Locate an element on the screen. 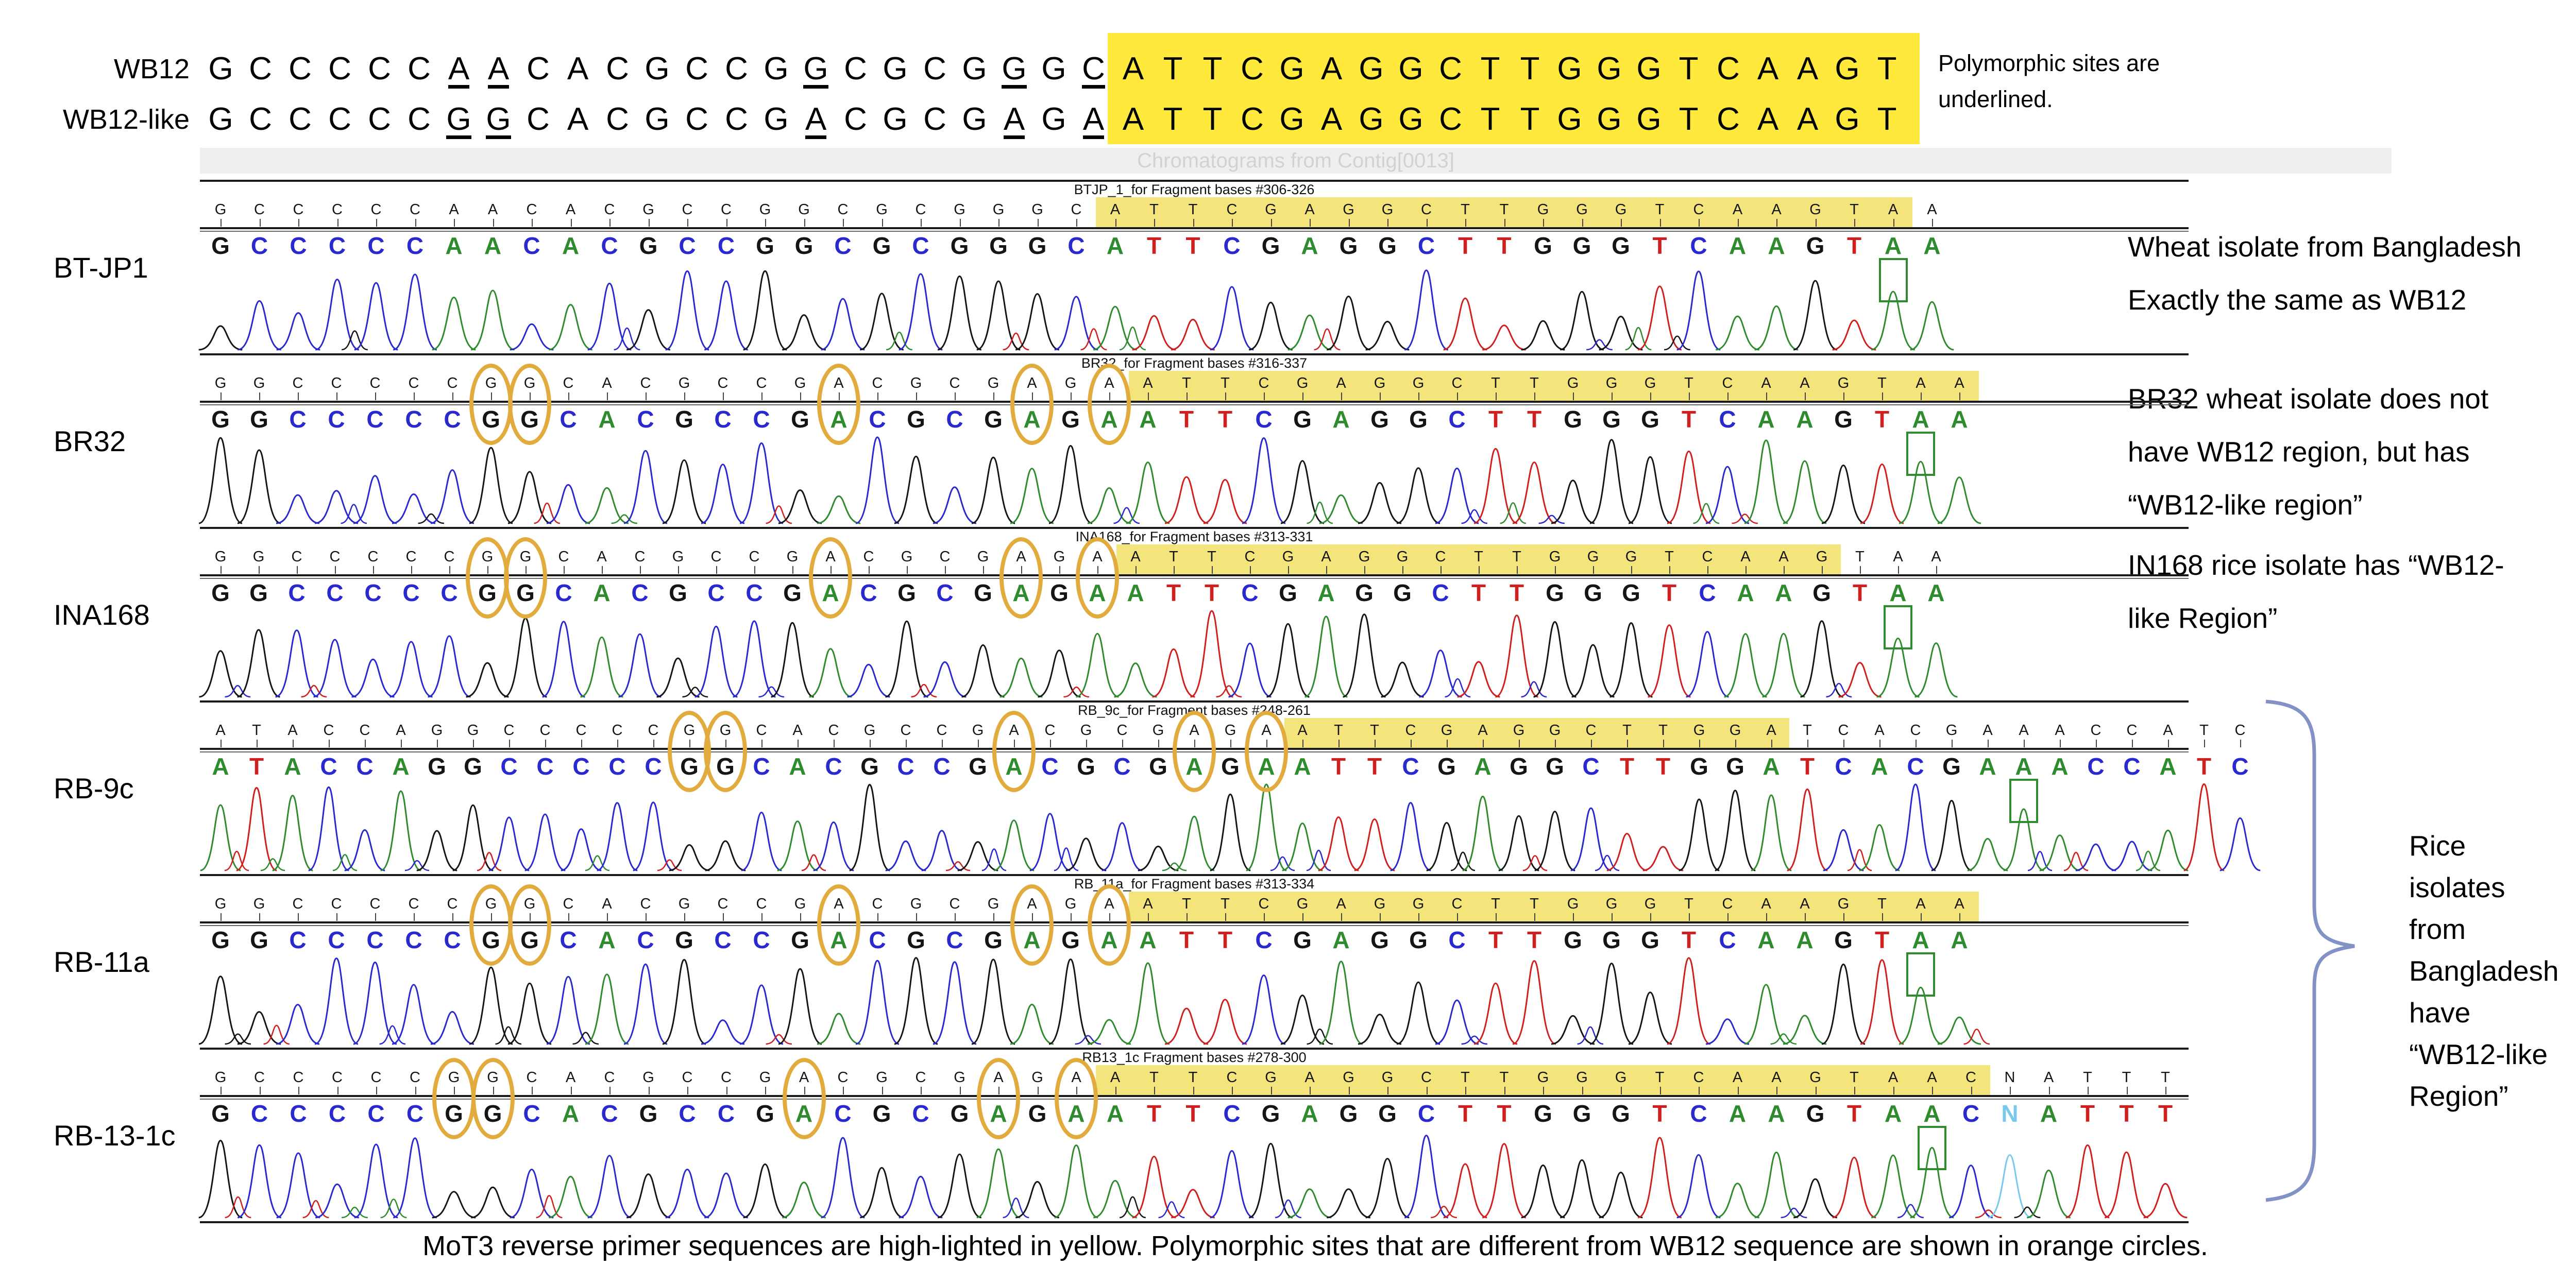  base-char: T is located at coordinates (1887, 69).